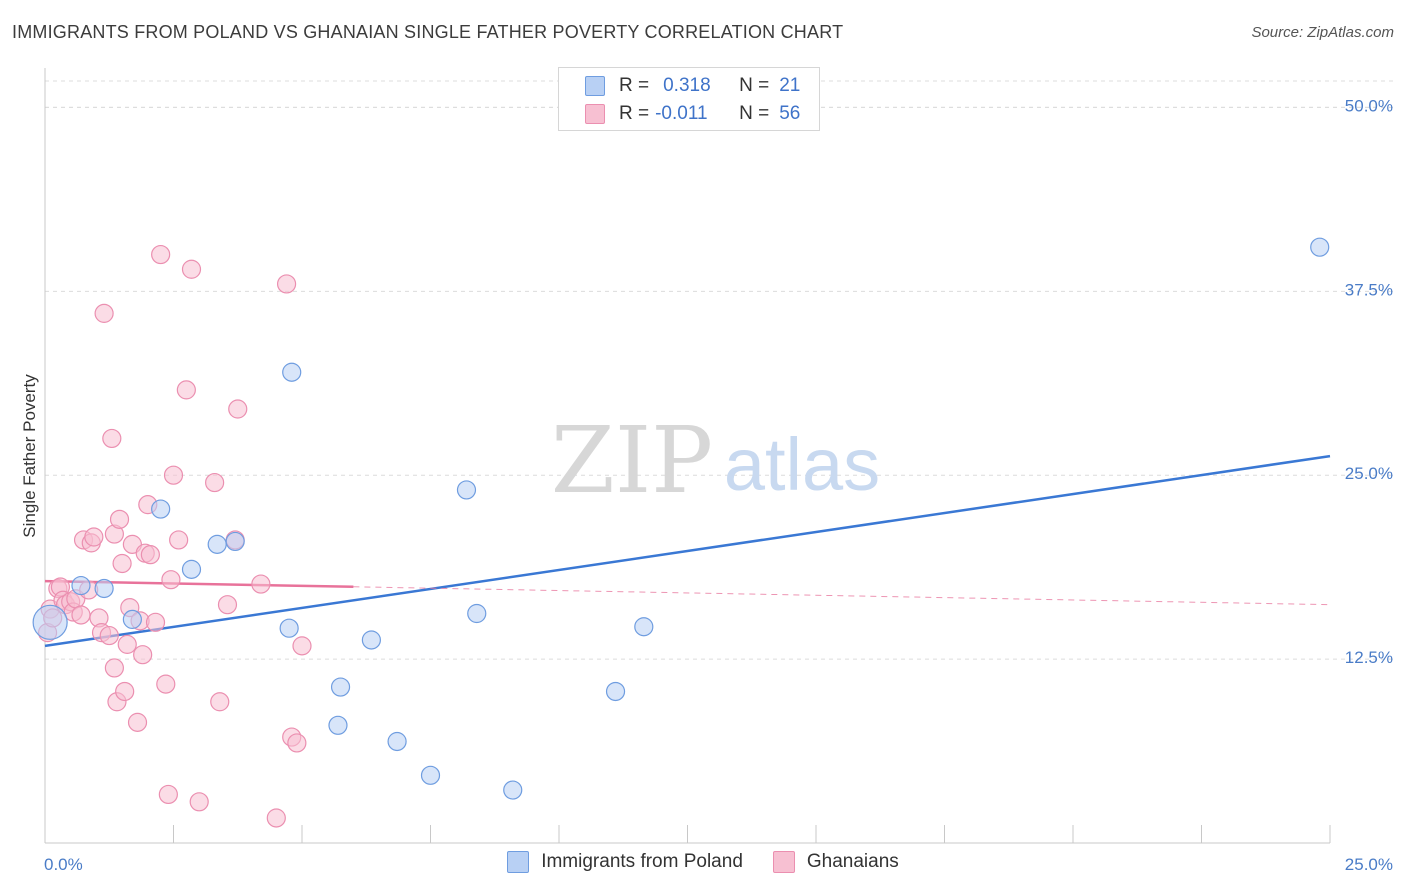 This screenshot has width=1406, height=892. I want to click on trend-line-ghanaians-dashed, so click(842, 596).